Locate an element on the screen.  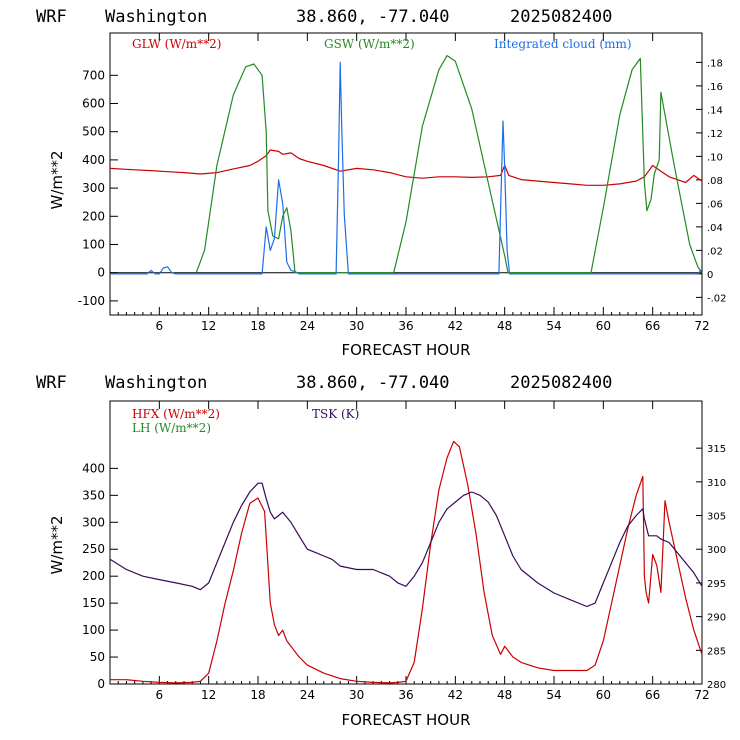
y2-tick-label: 290 is located at coordinates (716, 618).